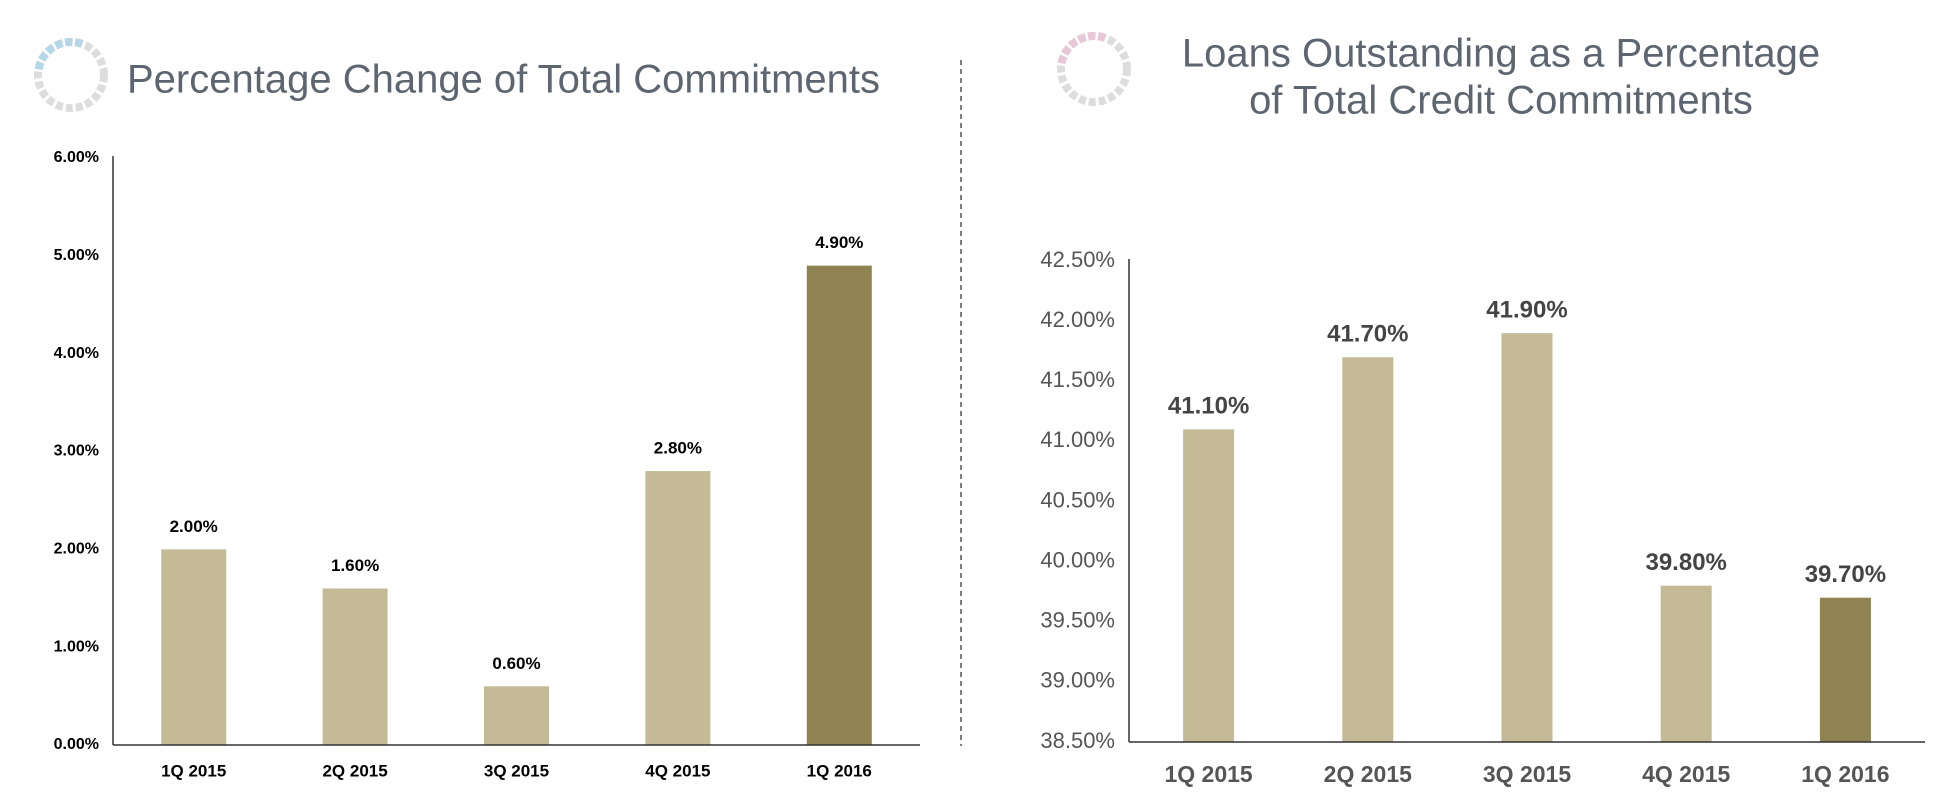 This screenshot has width=1950, height=810. What do you see at coordinates (1501, 54) in the screenshot?
I see `chart-title: Loans Outstanding as a Percentage` at bounding box center [1501, 54].